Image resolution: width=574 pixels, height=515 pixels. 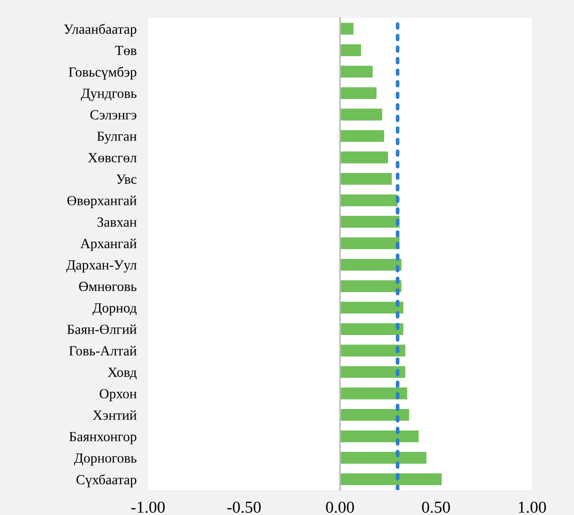 What do you see at coordinates (122, 374) in the screenshot?
I see `y-tick-label: Ховд` at bounding box center [122, 374].